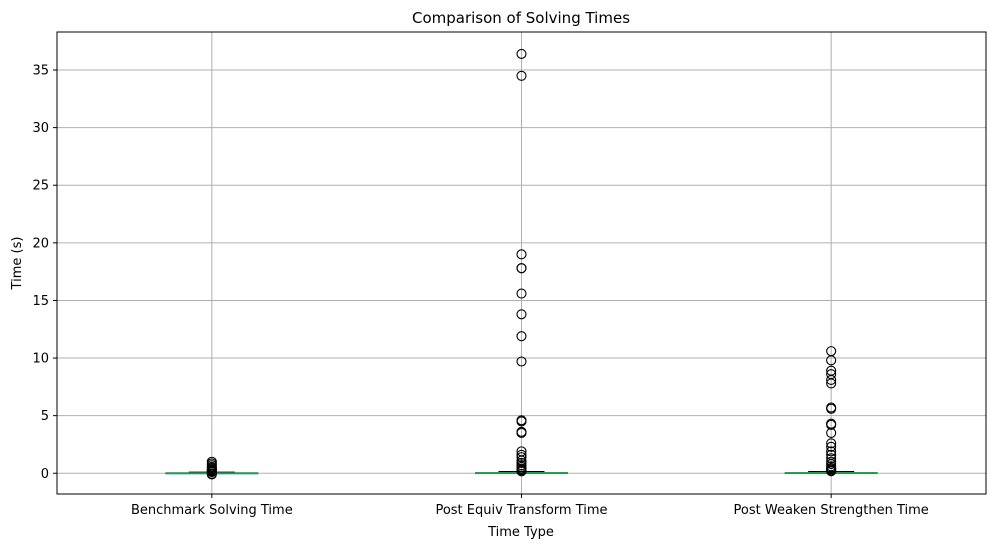 The height and width of the screenshot is (547, 996). I want to click on y-tick-label: 0, so click(45, 474).